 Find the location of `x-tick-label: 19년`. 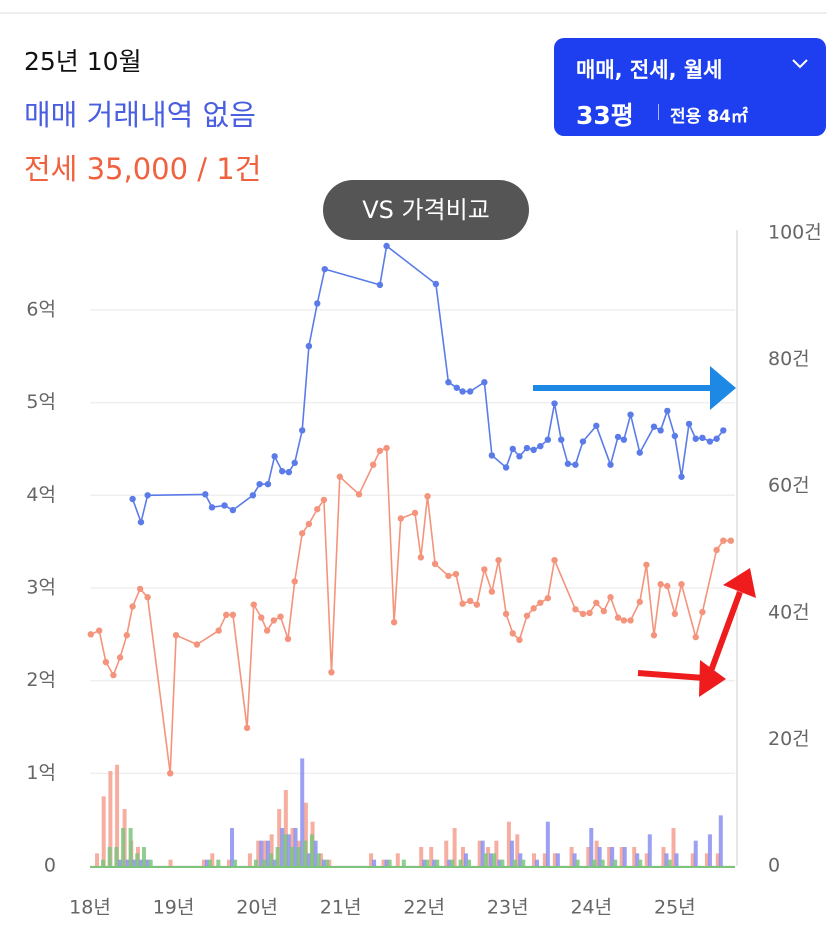

x-tick-label: 19년 is located at coordinates (174, 908).